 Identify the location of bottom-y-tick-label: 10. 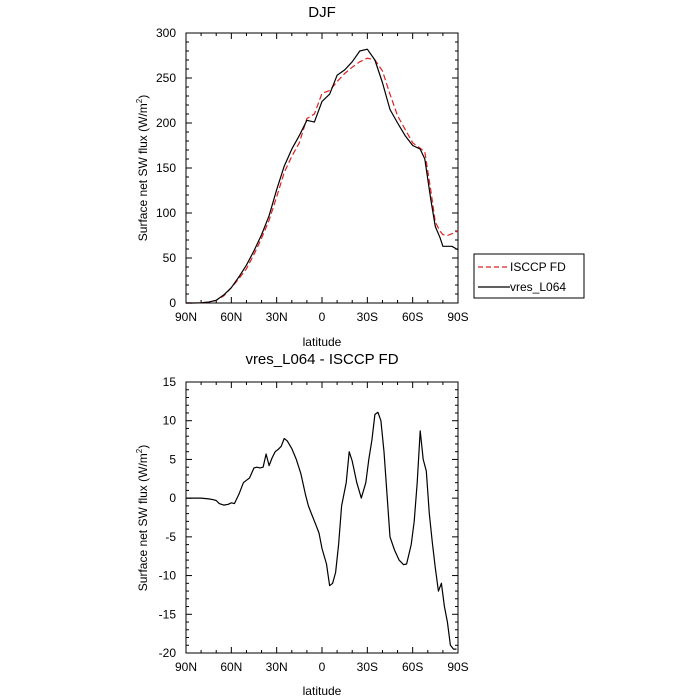
(170, 421).